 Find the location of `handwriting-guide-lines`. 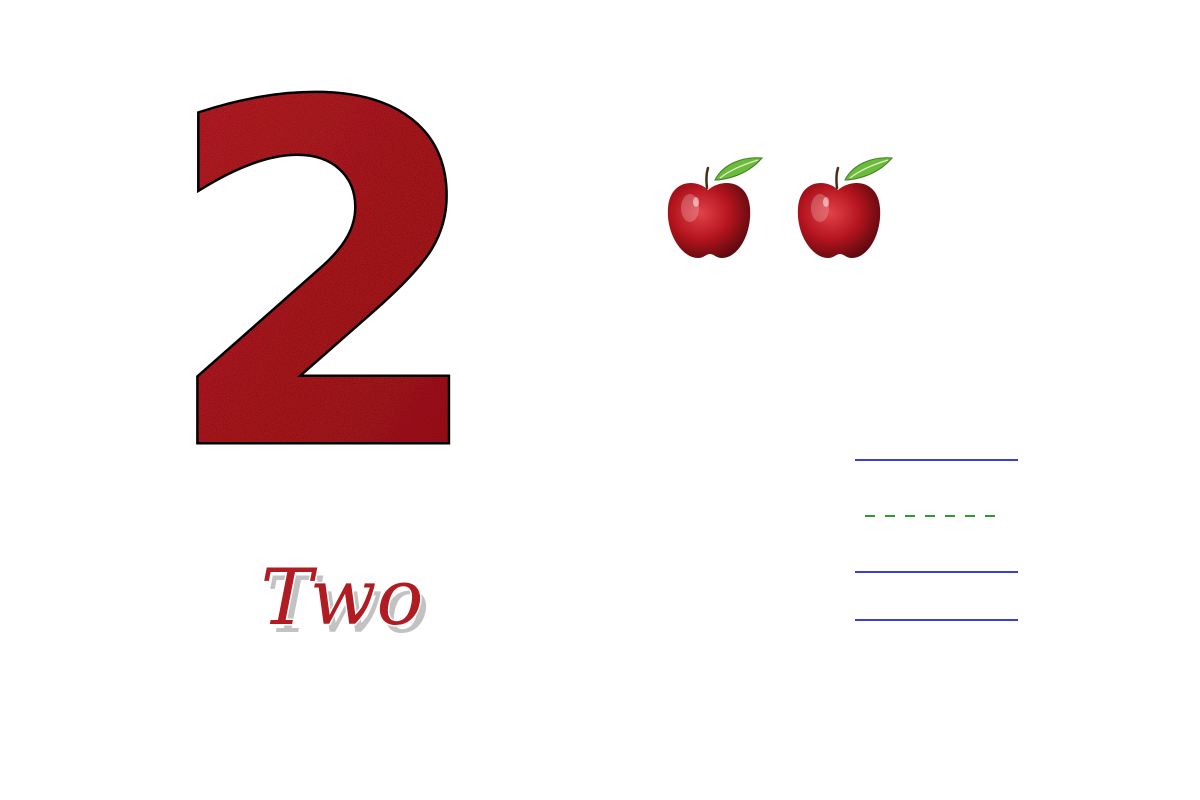

handwriting-guide-lines is located at coordinates (936, 540).